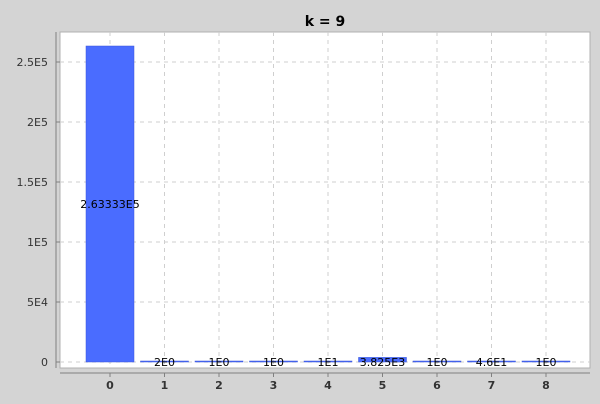  Describe the element at coordinates (492, 385) in the screenshot. I see `x-tick-label: 7` at that location.